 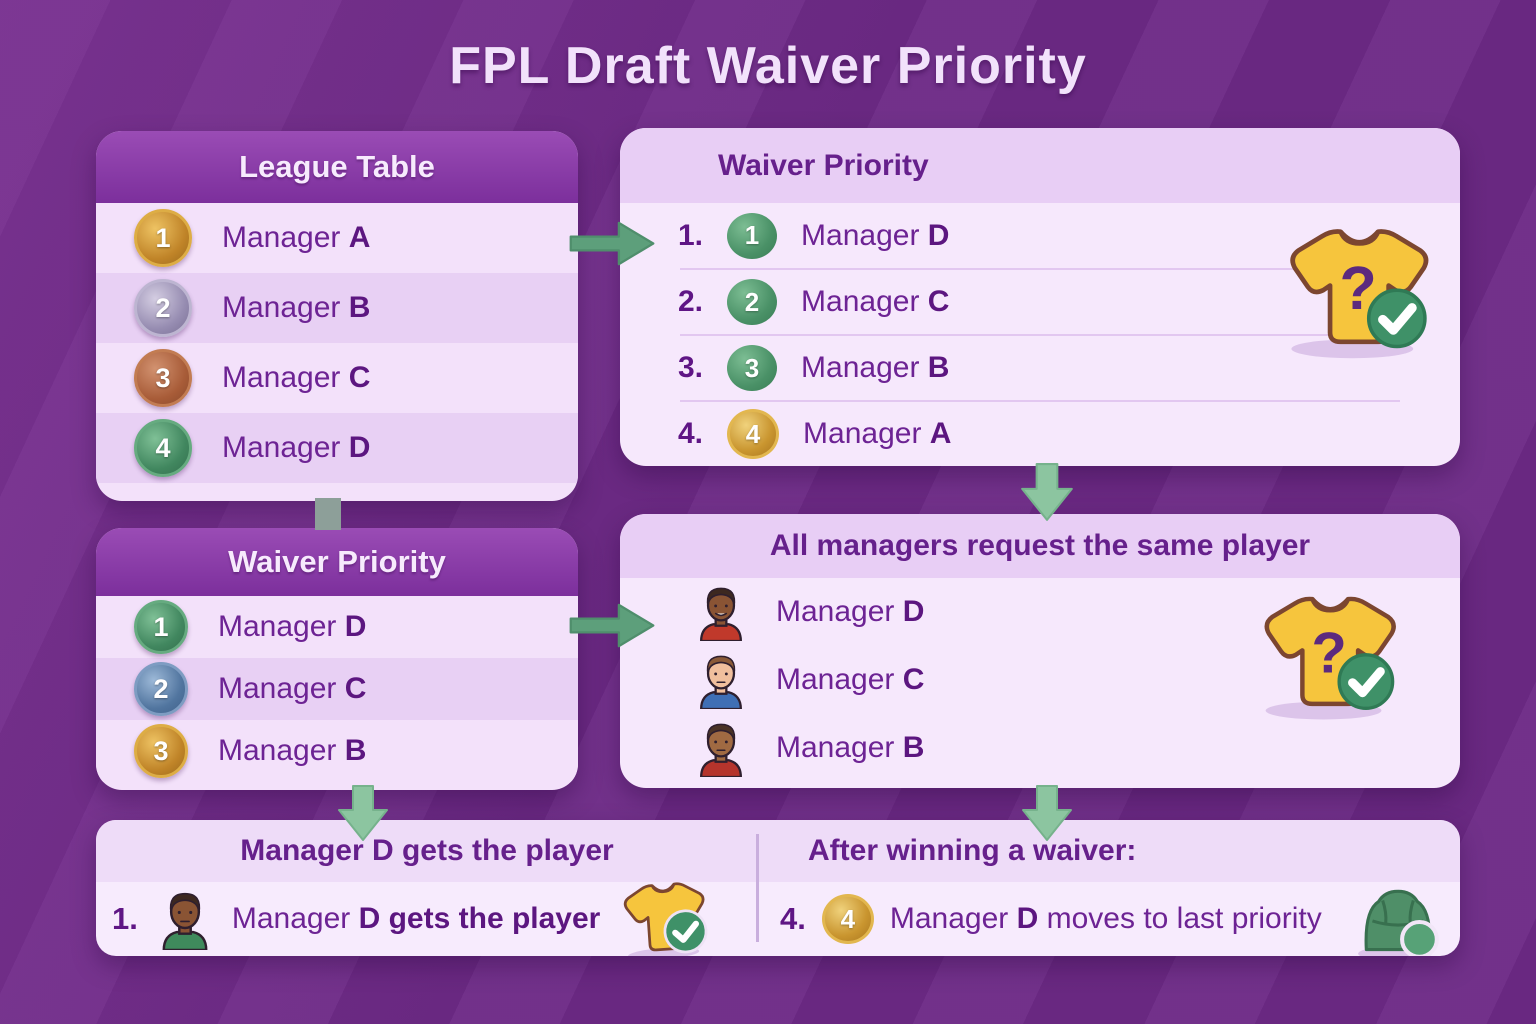 What do you see at coordinates (1105, 918) in the screenshot?
I see `result-right-text: Manager D moves to last priority` at bounding box center [1105, 918].